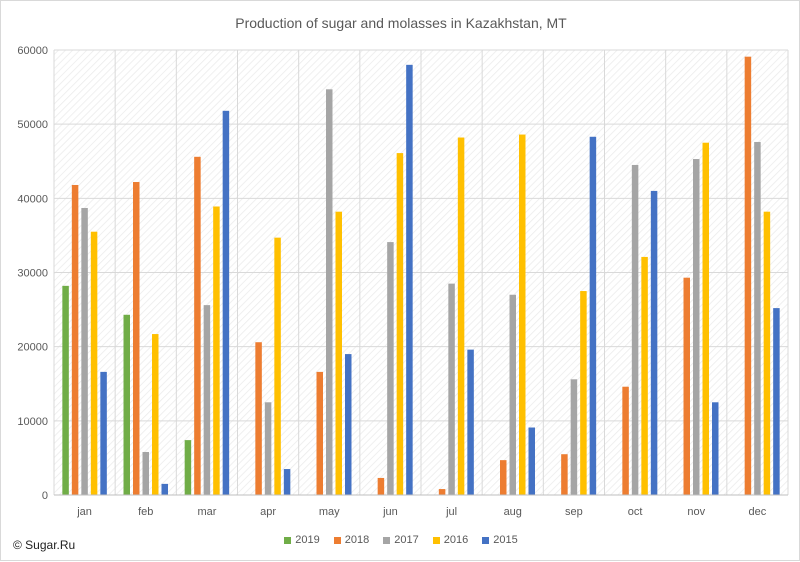 Image resolution: width=800 pixels, height=562 pixels. I want to click on x-tick-label: feb, so click(145, 512).